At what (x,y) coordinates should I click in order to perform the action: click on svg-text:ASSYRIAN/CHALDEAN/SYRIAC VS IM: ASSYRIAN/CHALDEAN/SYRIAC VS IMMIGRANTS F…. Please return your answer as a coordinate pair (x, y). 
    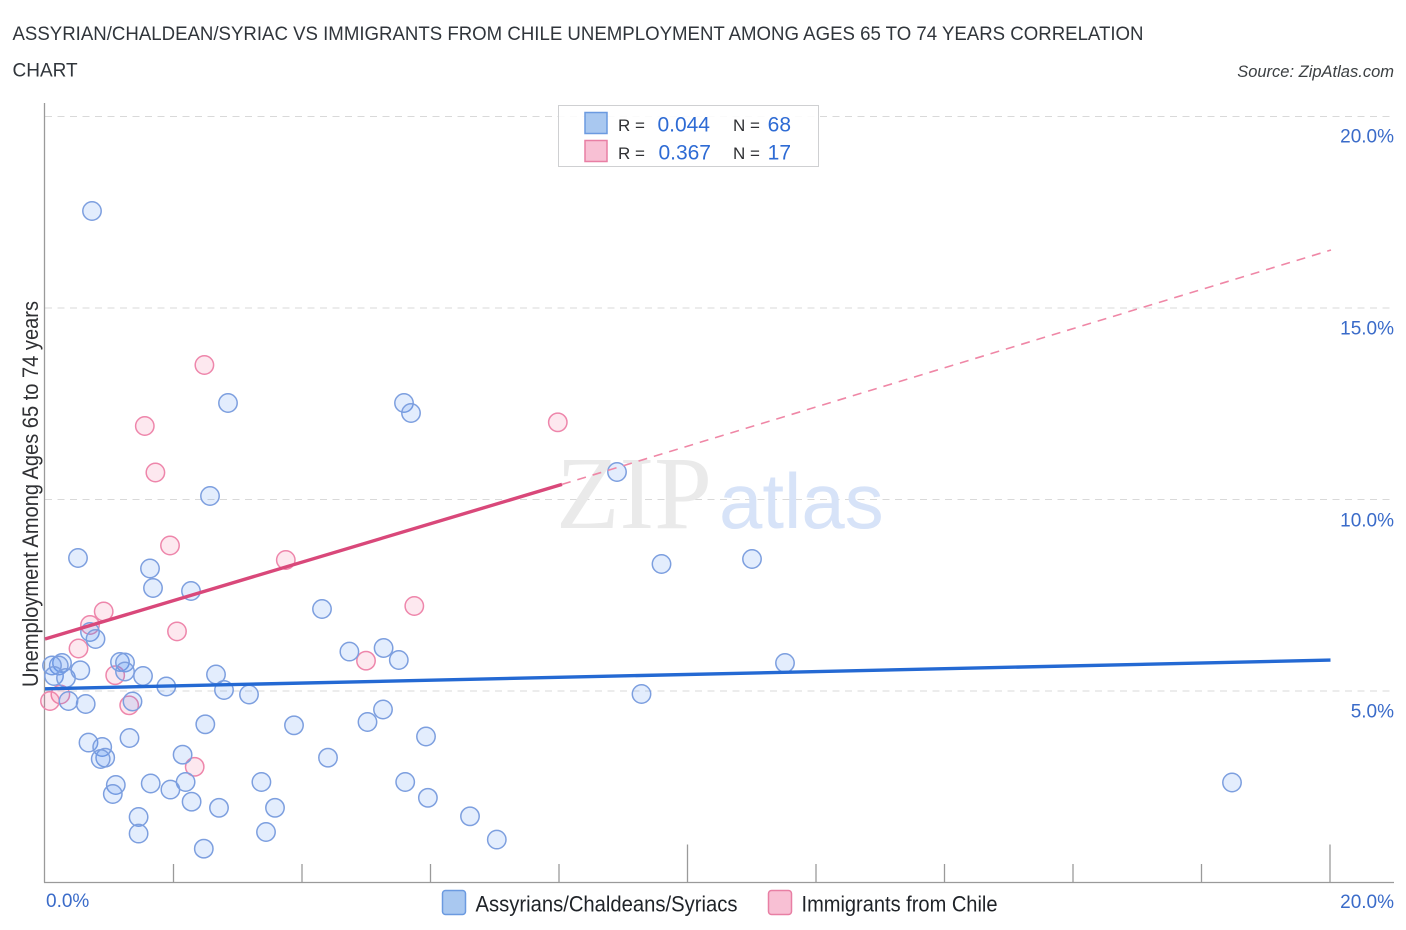
    Looking at the image, I should click on (578, 34).